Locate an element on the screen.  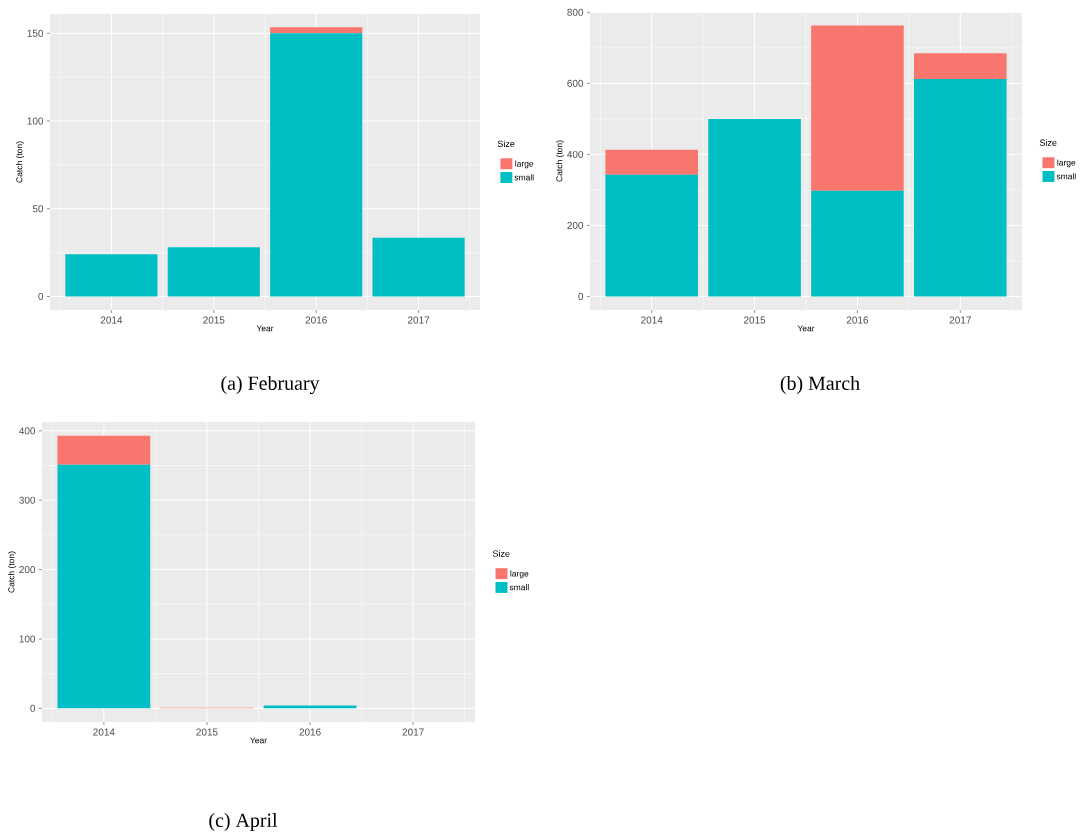
y-tick-label: 800 is located at coordinates (575, 12).